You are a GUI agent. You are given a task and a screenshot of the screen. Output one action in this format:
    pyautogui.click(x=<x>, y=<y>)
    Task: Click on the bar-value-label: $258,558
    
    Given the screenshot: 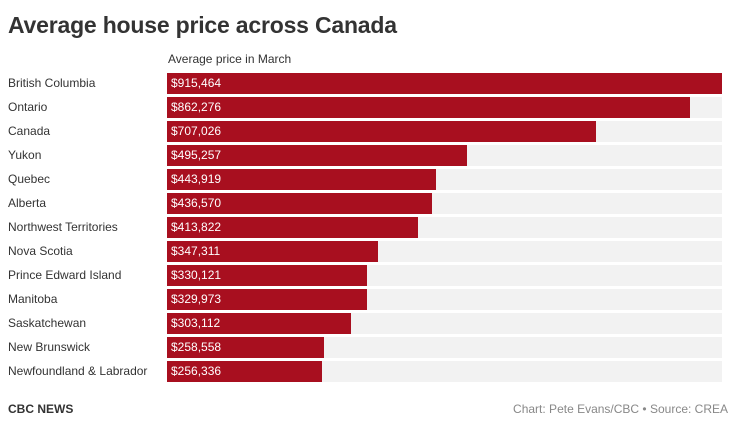 What is the action you would take?
    pyautogui.click(x=196, y=347)
    